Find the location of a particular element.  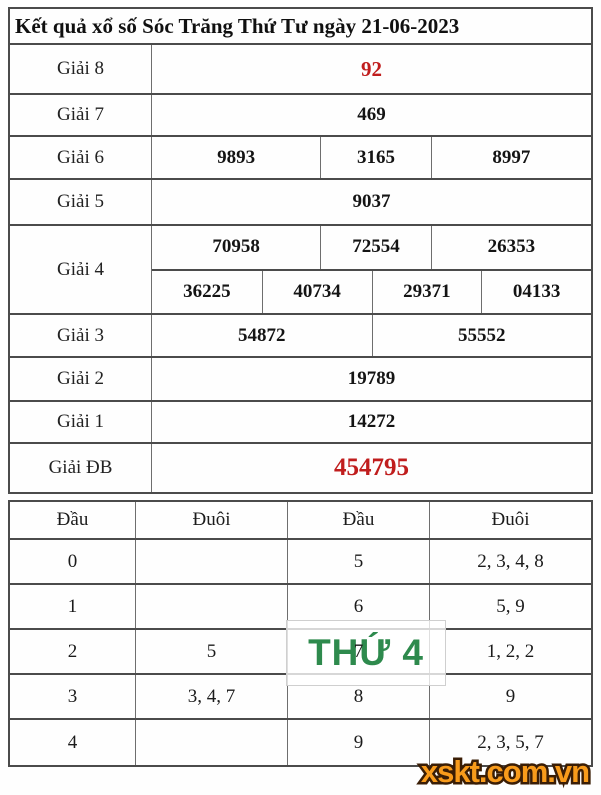

head-digit: 8 is located at coordinates (358, 696).